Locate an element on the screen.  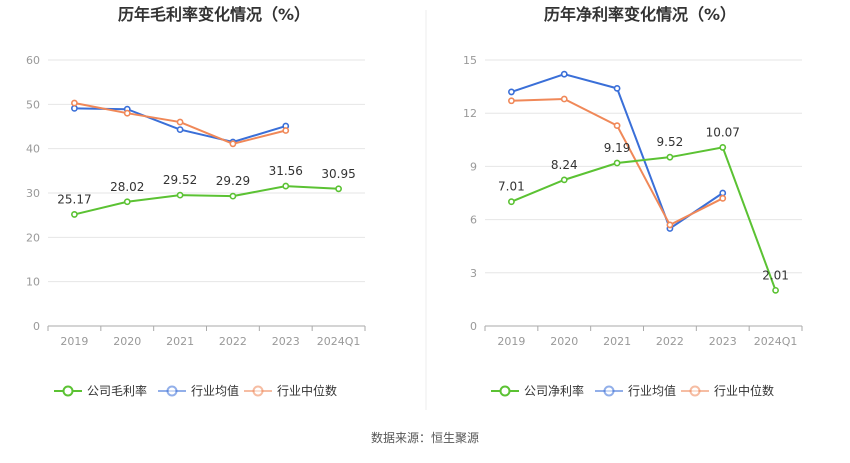
y-tick-label: 10 is located at coordinates (33, 282).